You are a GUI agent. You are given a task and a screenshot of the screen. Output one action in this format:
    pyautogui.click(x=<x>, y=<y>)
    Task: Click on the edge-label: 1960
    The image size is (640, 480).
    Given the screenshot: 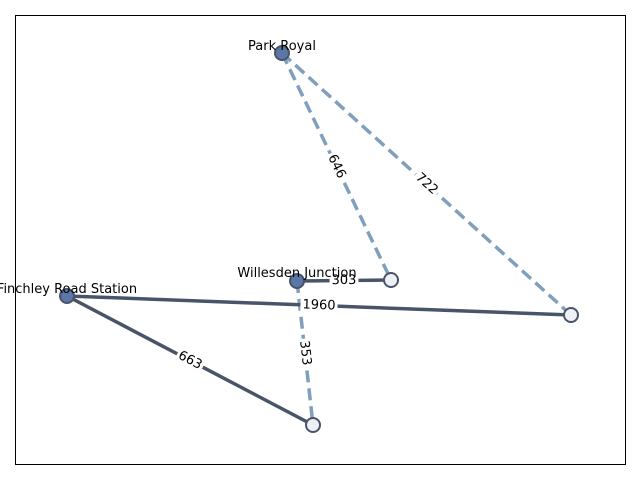 What is the action you would take?
    pyautogui.click(x=319, y=305)
    